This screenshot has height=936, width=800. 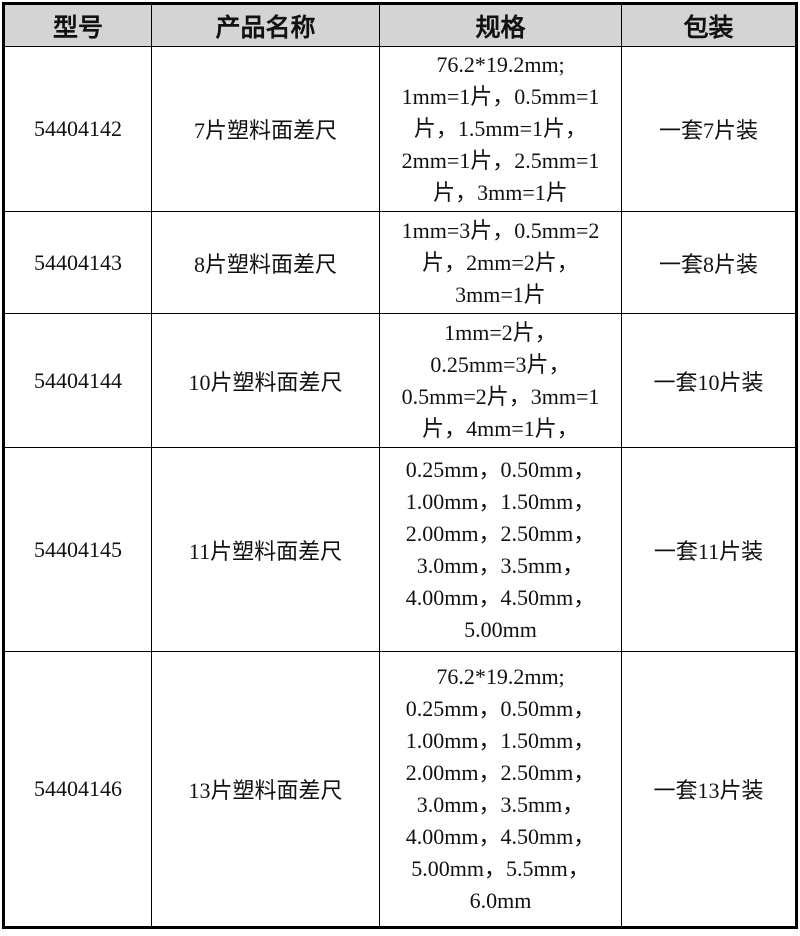 I want to click on spec-line: 片，1.5mm=1片，, so click(x=500, y=128).